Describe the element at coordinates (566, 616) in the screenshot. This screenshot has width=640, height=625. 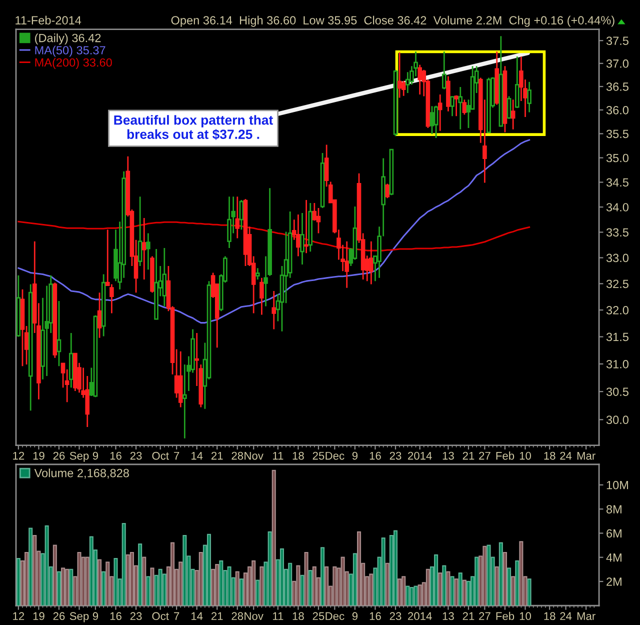
I see `x-tick-label: 24` at that location.